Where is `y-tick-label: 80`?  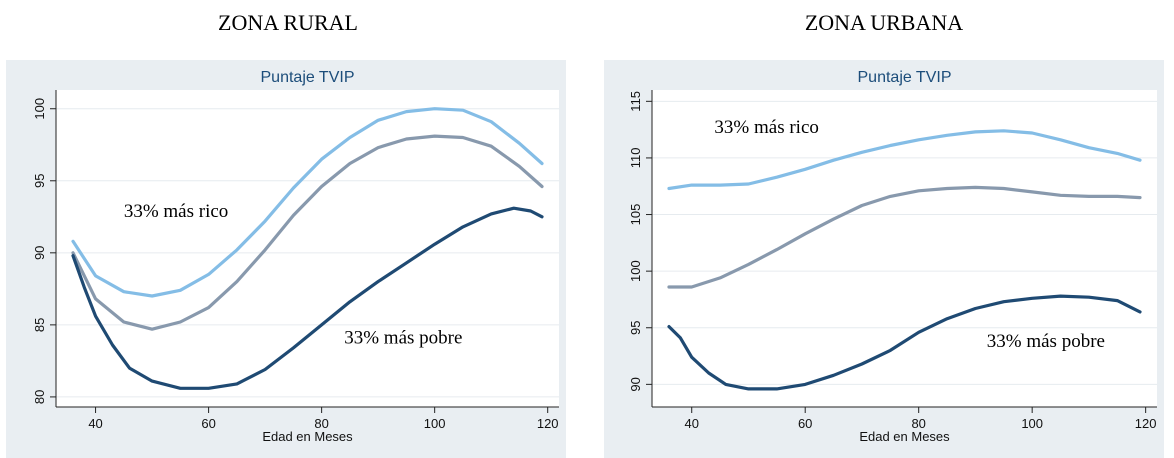 y-tick-label: 80 is located at coordinates (39, 397).